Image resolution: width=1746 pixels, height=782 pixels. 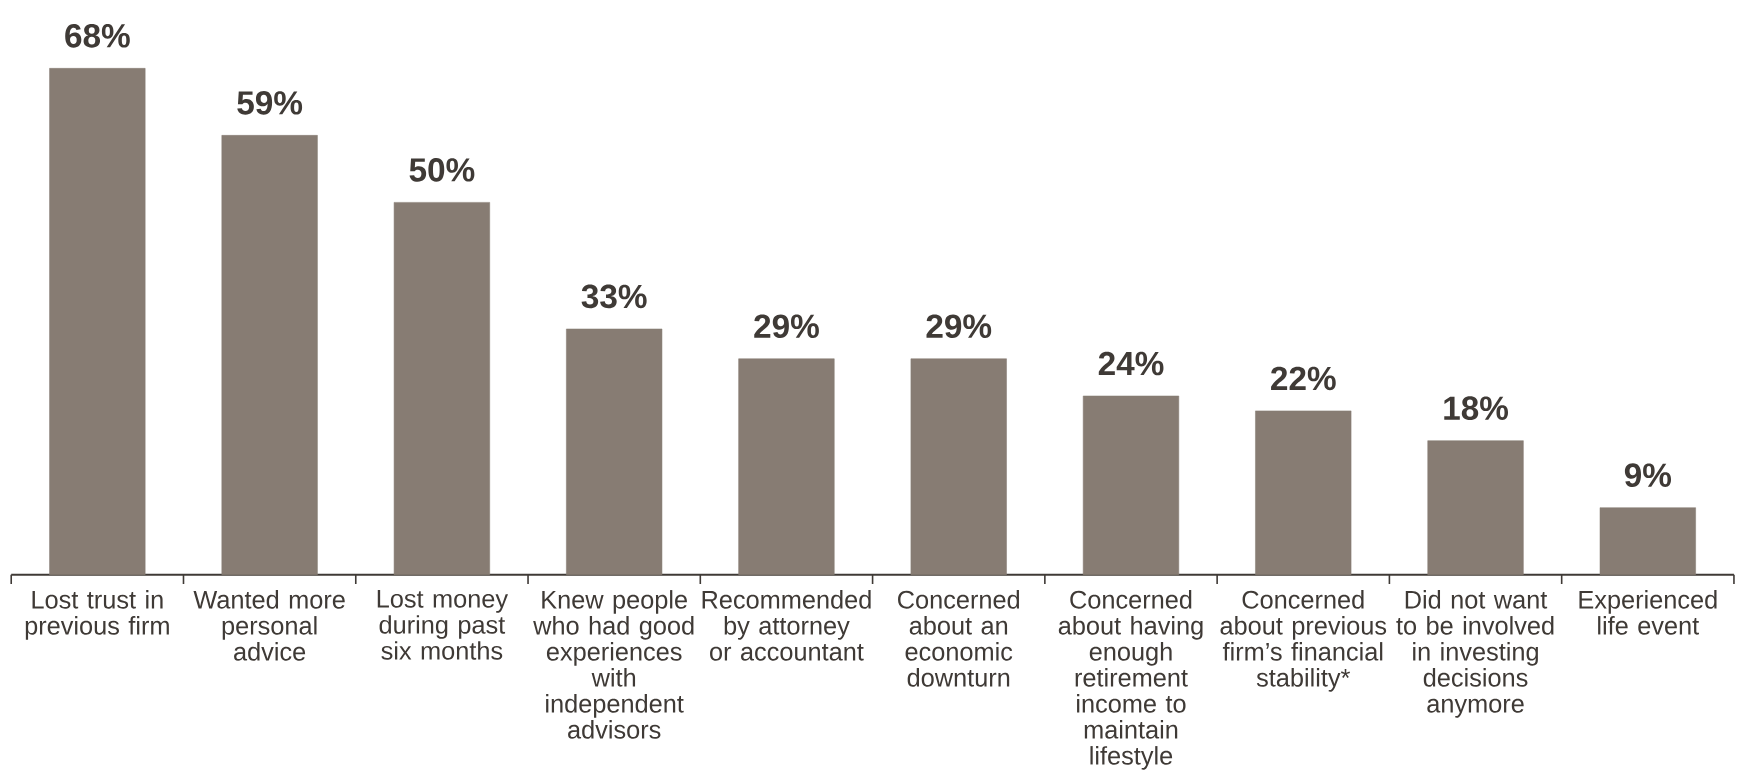 What do you see at coordinates (269, 625) in the screenshot?
I see `x-tick-label: Wanted more personal advice` at bounding box center [269, 625].